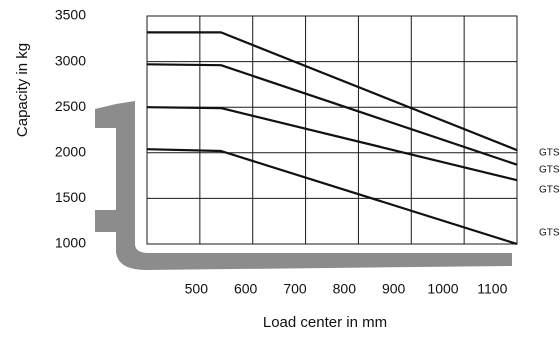  What do you see at coordinates (70, 197) in the screenshot?
I see `y-tick-label: 1500` at bounding box center [70, 197].